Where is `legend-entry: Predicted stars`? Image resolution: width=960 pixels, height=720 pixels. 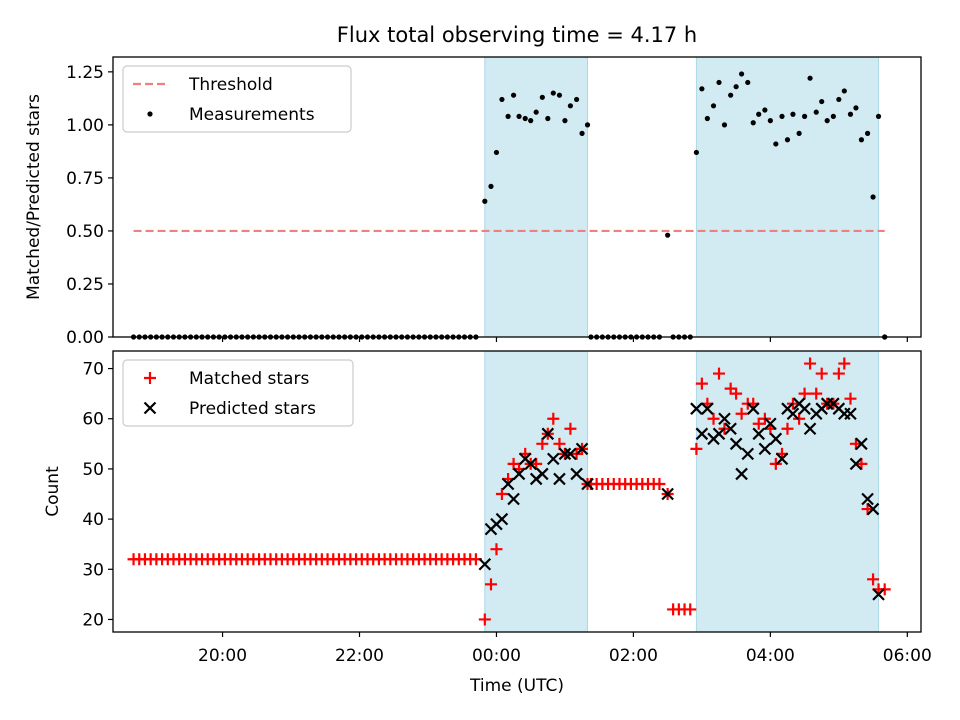
legend-entry: Predicted stars is located at coordinates (252, 409).